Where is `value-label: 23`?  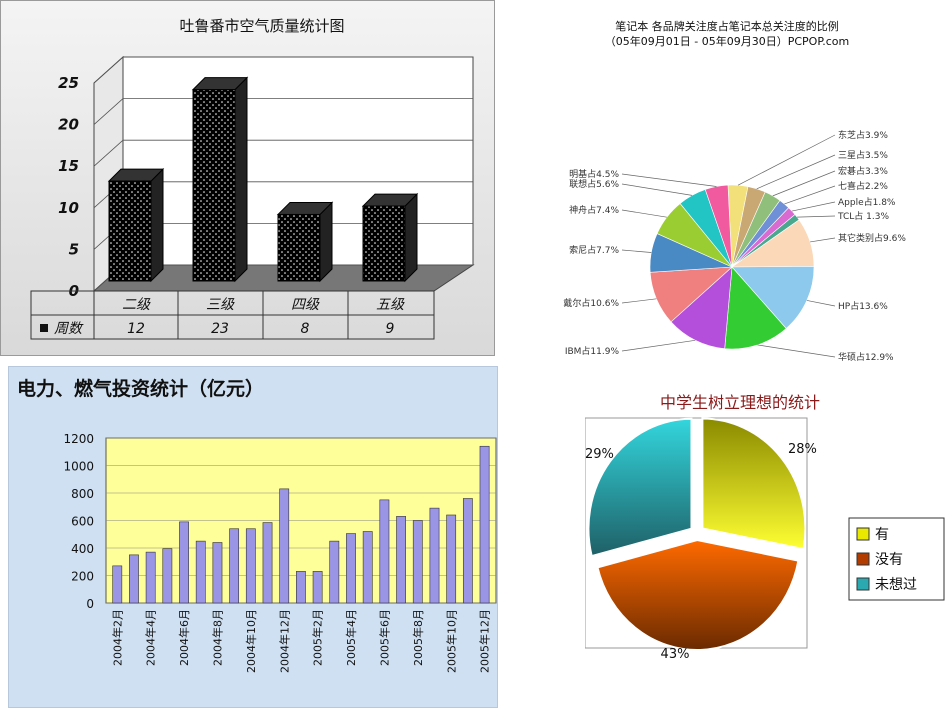
value-label: 23 is located at coordinates (220, 329).